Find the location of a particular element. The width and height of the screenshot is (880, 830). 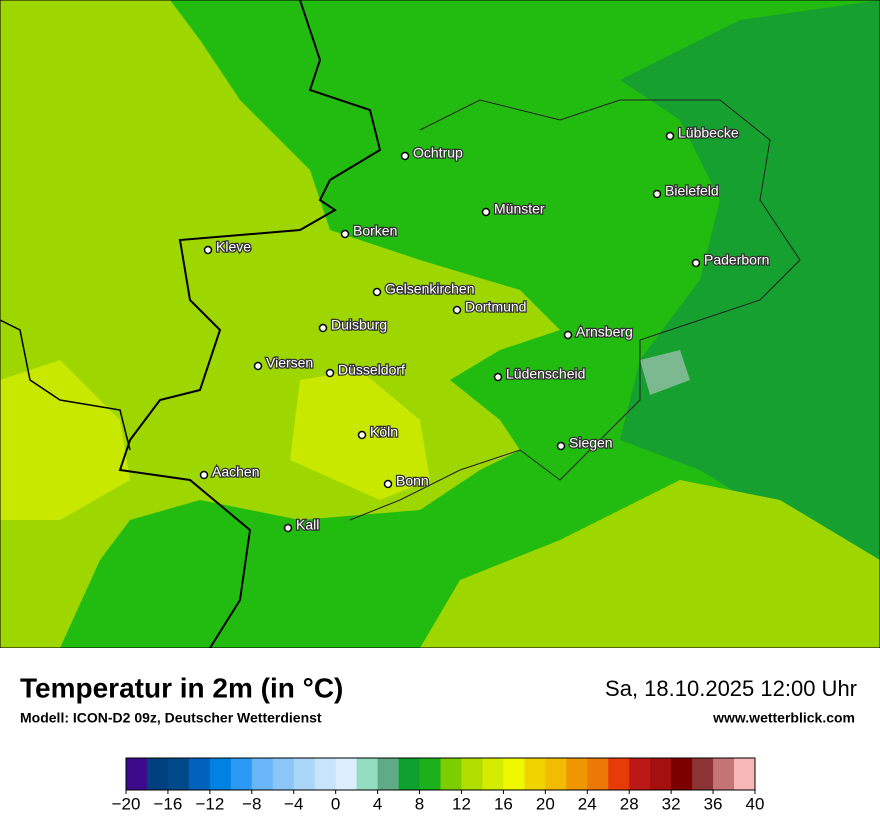

city-label: Kleve is located at coordinates (233, 247).